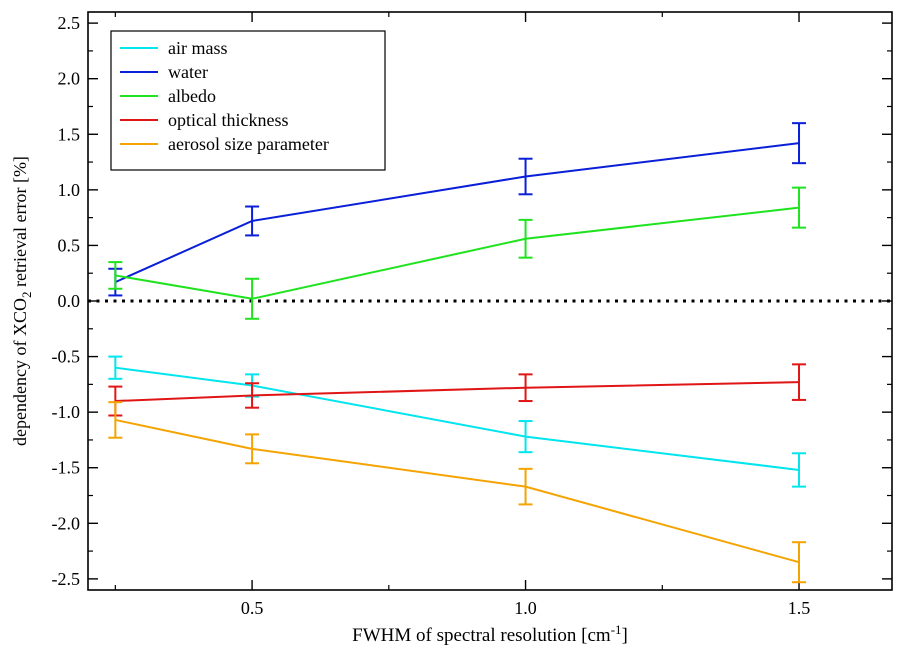  Describe the element at coordinates (69, 134) in the screenshot. I see `y-tick-label: 1.5` at that location.